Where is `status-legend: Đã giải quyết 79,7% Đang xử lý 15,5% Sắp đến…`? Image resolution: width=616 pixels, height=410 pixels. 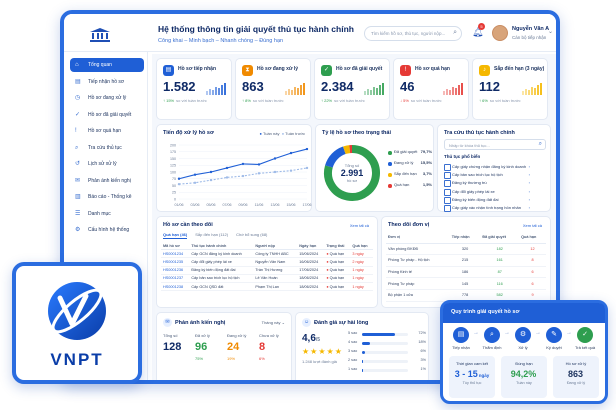 status-legend: Đã giải quyết 79,7% Đang xử lý 15,5% Sắp đến… is located at coordinates (410, 171).